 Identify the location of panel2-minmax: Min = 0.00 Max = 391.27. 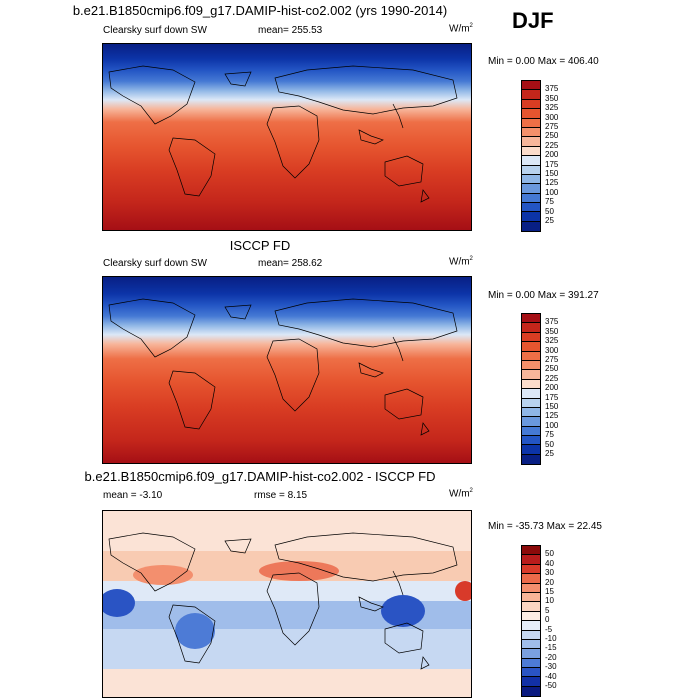
(543, 295).